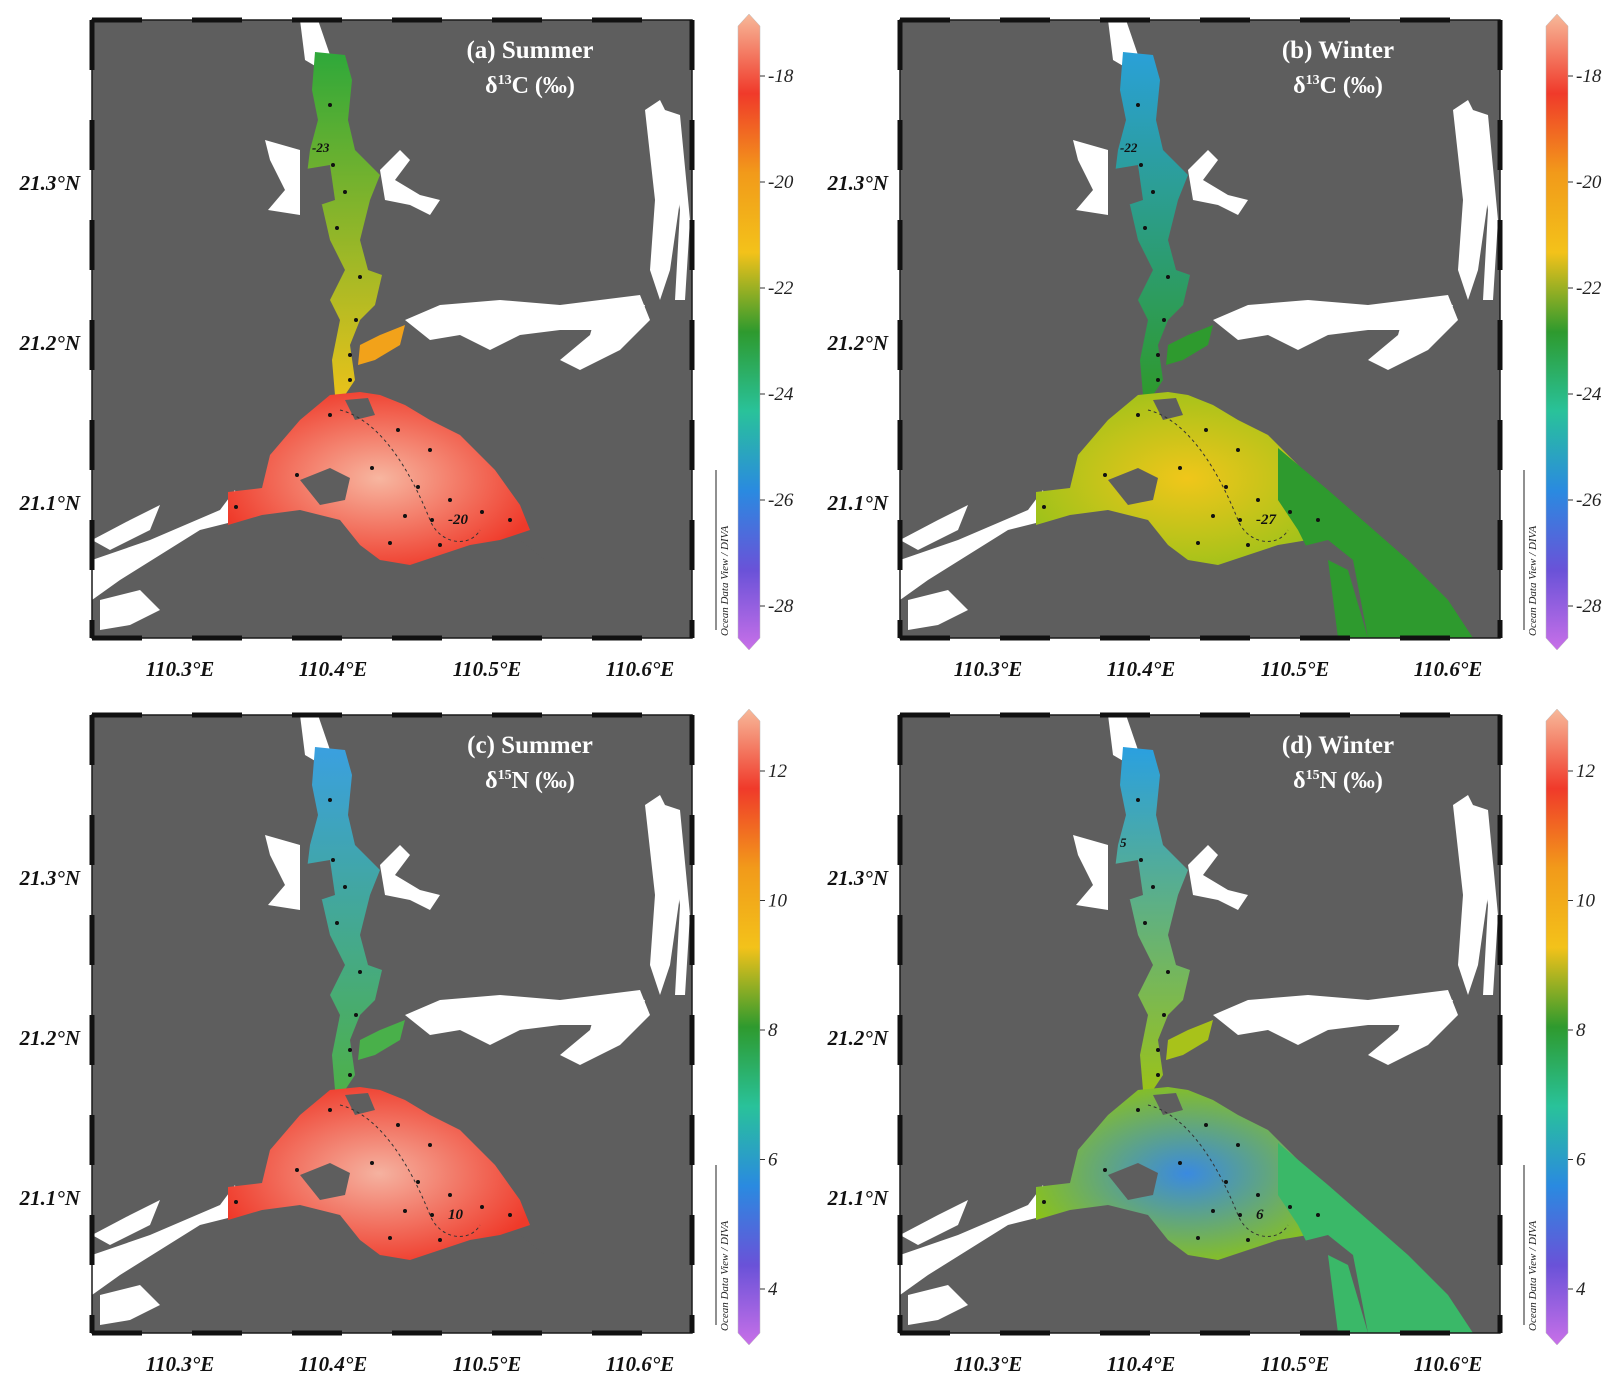  What do you see at coordinates (781, 182) in the screenshot?
I see `colorbar-label: -20` at bounding box center [781, 182].